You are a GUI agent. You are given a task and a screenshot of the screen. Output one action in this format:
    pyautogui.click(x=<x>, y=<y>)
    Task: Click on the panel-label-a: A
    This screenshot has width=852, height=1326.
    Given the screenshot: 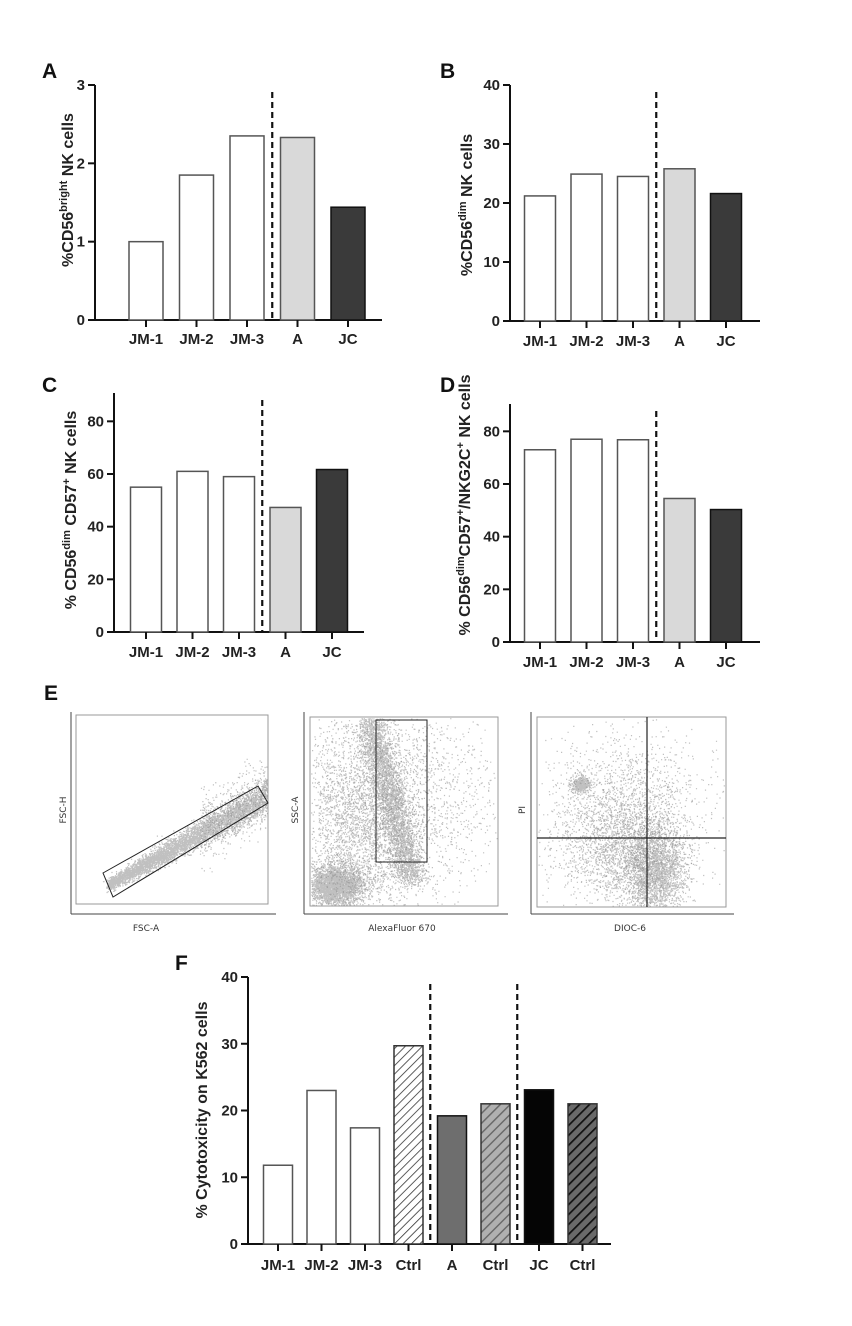 What is the action you would take?
    pyautogui.click(x=49, y=71)
    